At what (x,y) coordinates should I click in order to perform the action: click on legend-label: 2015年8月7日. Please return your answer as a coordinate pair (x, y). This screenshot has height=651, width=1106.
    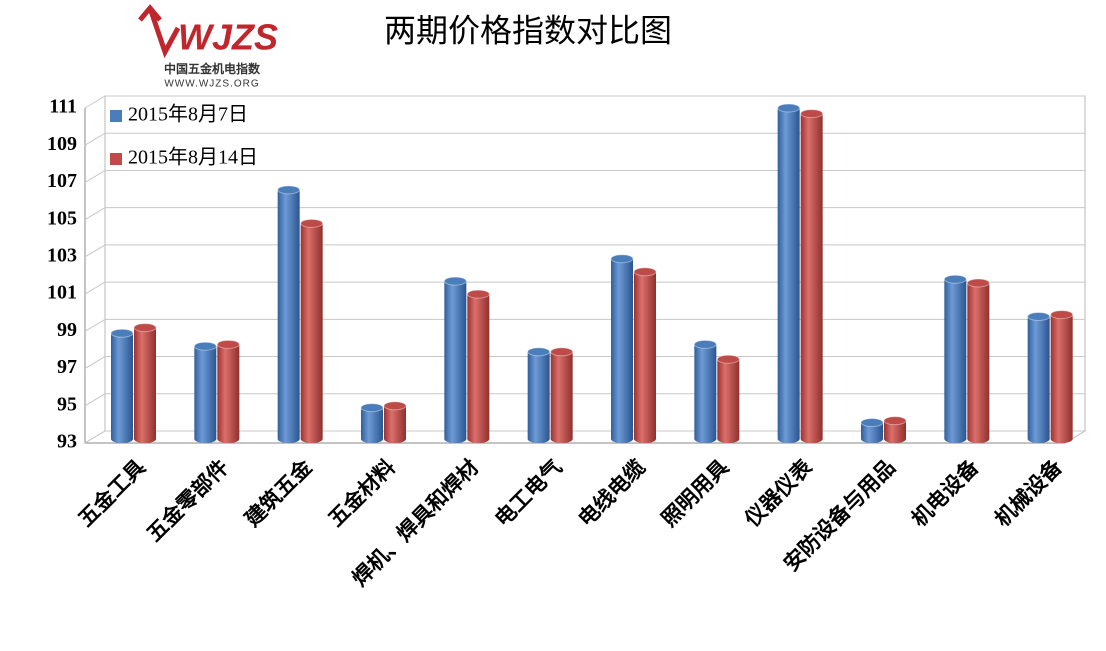
    Looking at the image, I should click on (188, 114).